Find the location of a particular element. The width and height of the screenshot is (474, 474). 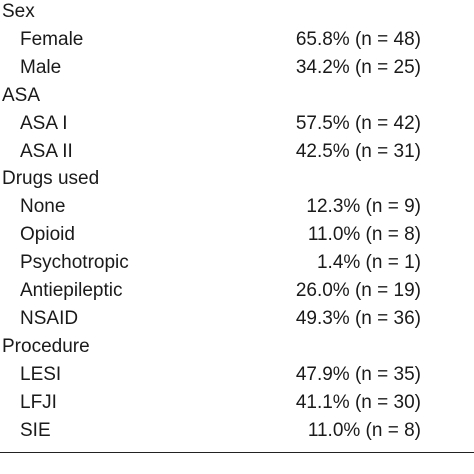

row-label: Psychotropic is located at coordinates (74, 263).